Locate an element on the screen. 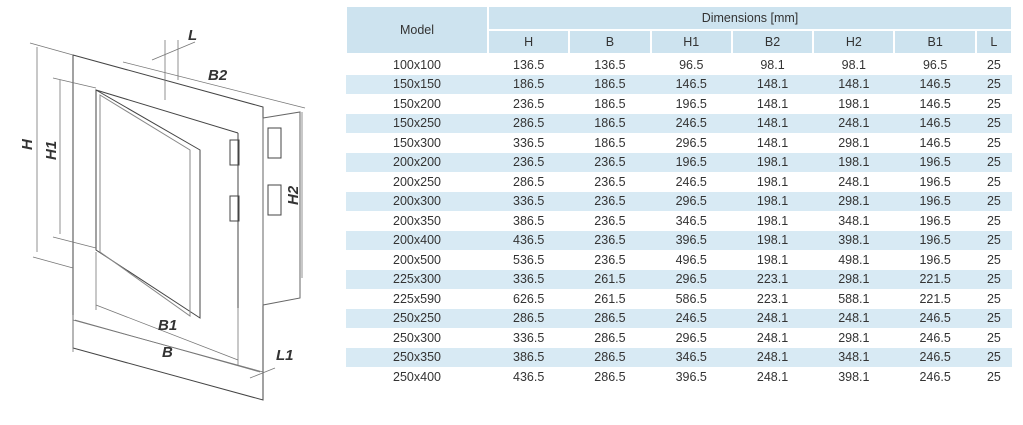  table-row: 225x300 336.5 261.5 296.5 223.1 298.1 221.5 25 is located at coordinates (679, 279).